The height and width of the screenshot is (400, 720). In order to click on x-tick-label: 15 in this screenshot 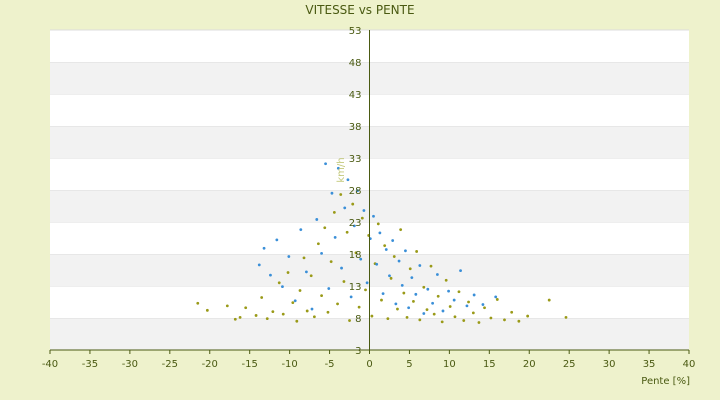, I will do `click(489, 364)`.